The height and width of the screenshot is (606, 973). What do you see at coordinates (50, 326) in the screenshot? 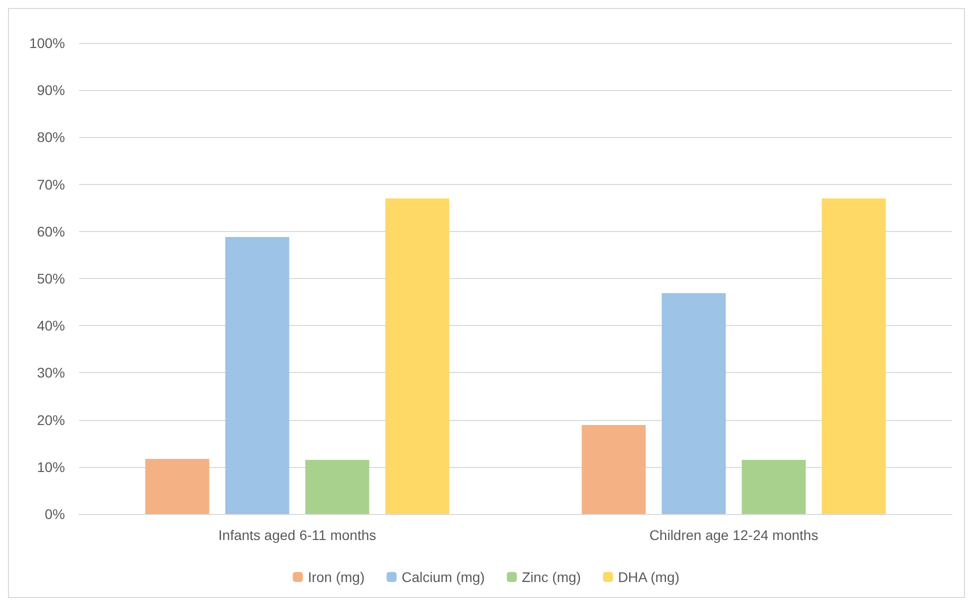
I see `y-tick-label: 40%` at bounding box center [50, 326].